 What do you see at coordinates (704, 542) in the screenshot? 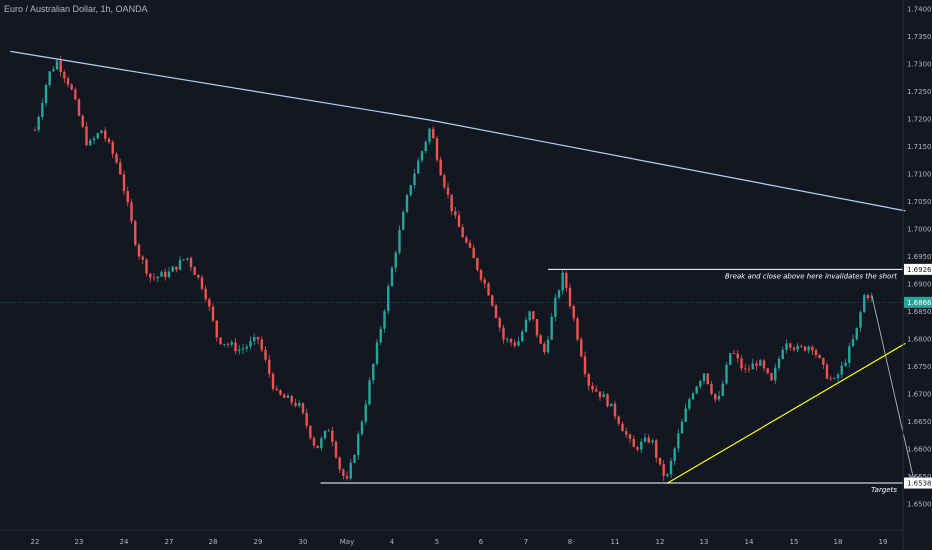
I see `x-tick-label: 13` at bounding box center [704, 542].